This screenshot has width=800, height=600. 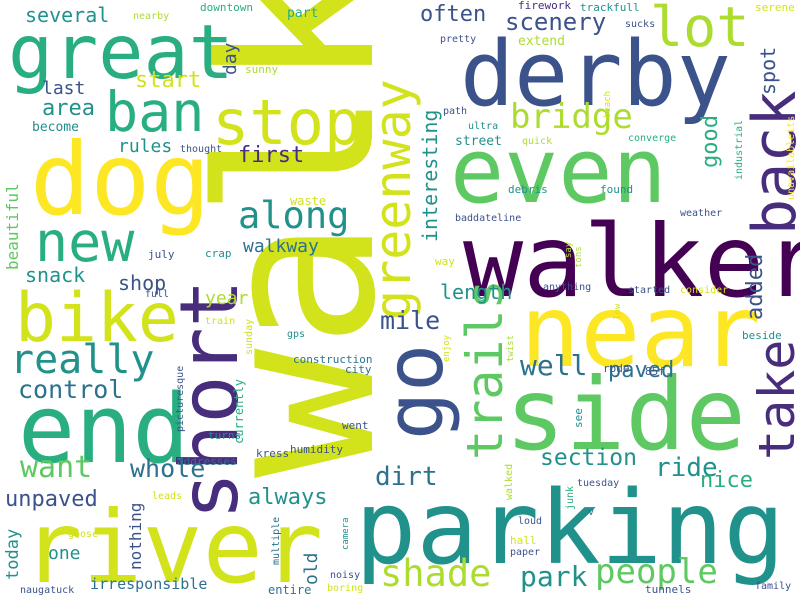 I want to click on word-rules: rules, so click(x=145, y=146).